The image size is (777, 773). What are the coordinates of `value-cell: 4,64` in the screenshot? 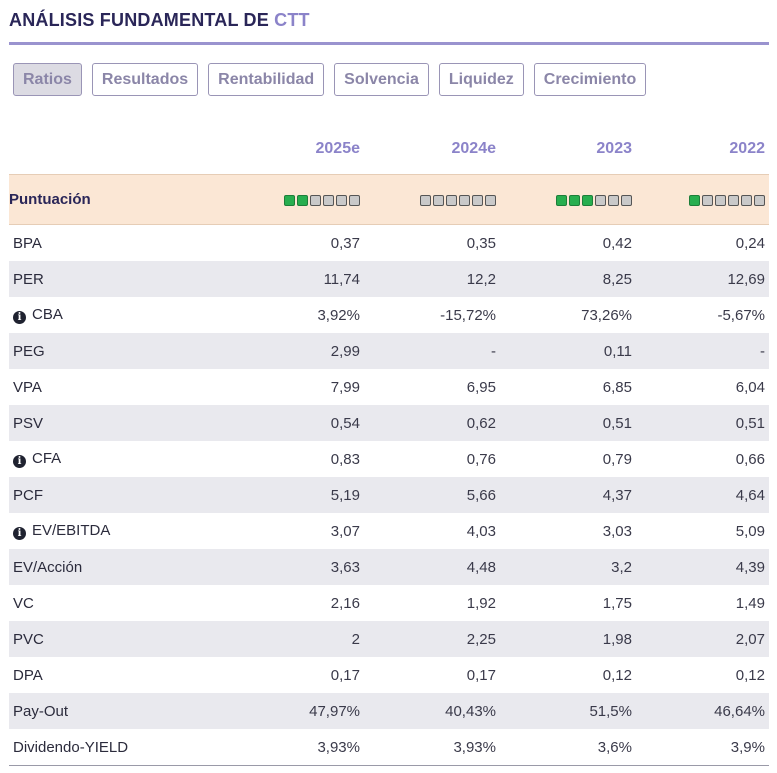 It's located at (702, 495).